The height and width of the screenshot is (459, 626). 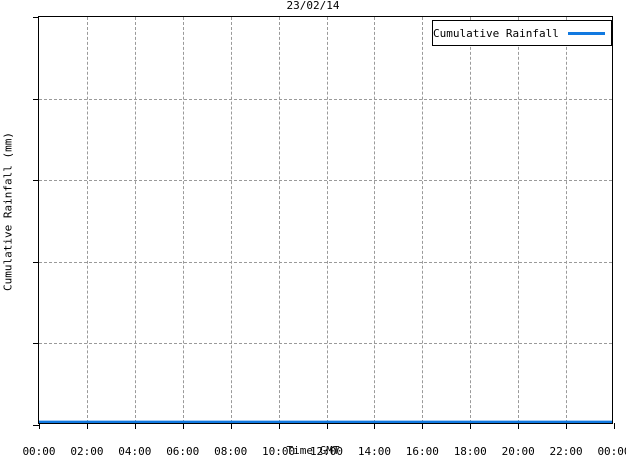 What do you see at coordinates (422, 451) in the screenshot?
I see `x-tick-label: 16:00` at bounding box center [422, 451].